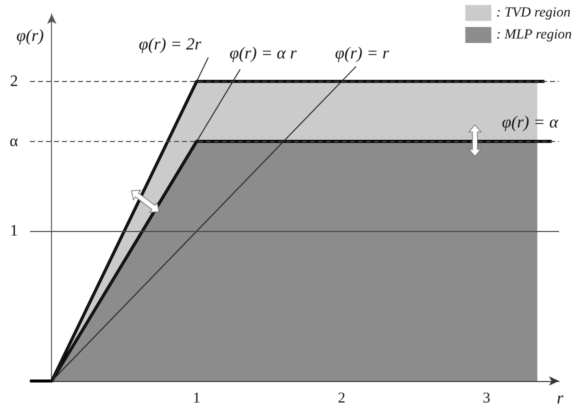 This screenshot has height=419, width=577. What do you see at coordinates (560, 398) in the screenshot?
I see `x-axis-title: r` at bounding box center [560, 398].